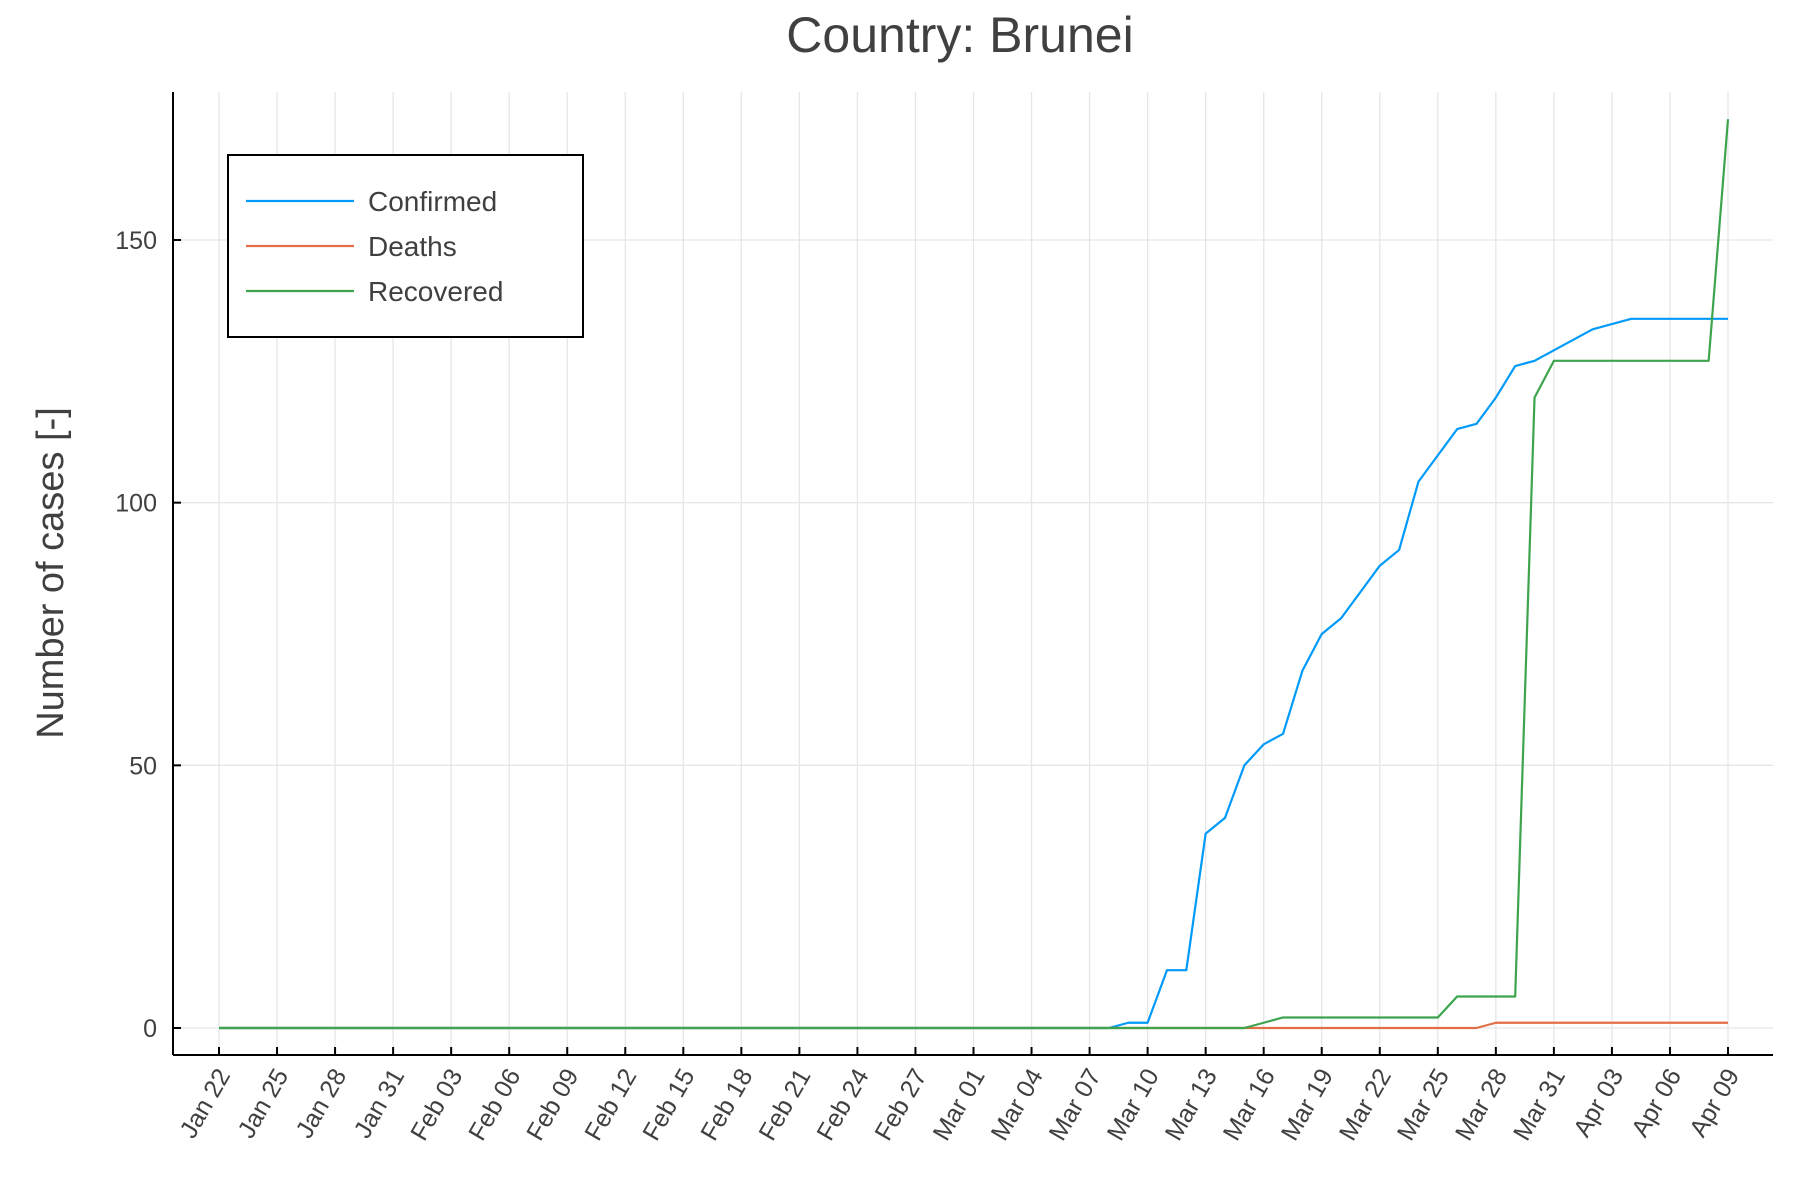 This screenshot has height=1200, width=1800. What do you see at coordinates (1191, 1104) in the screenshot?
I see `x-tick-label: Mar 13` at bounding box center [1191, 1104].